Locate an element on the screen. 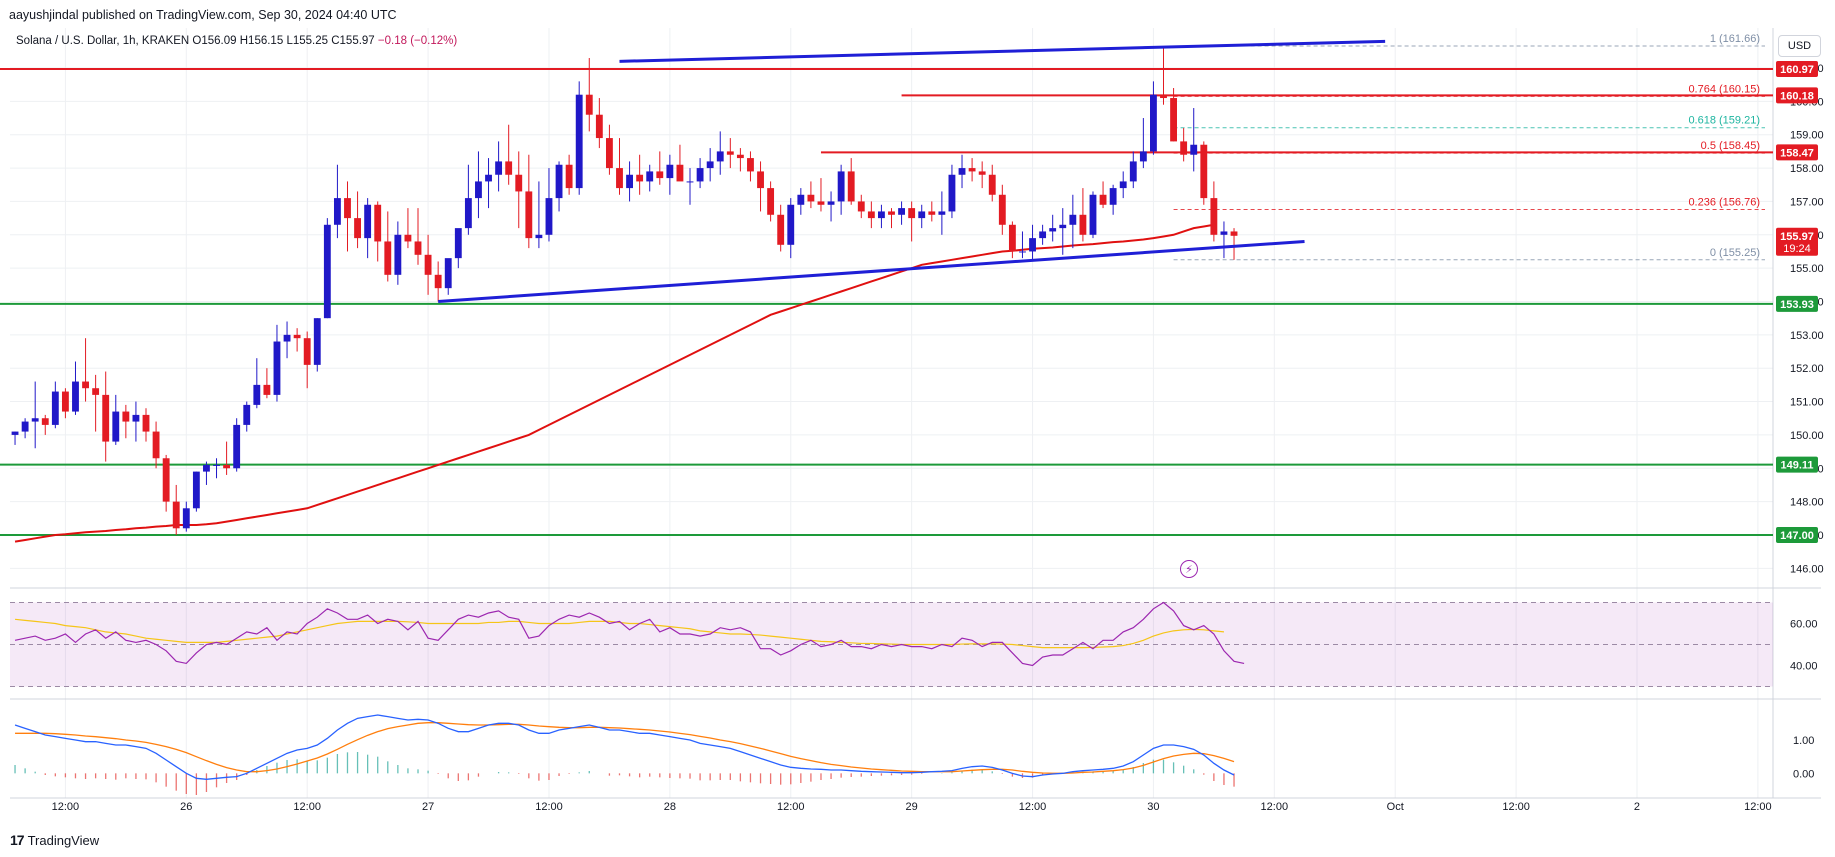 The image size is (1835, 857). macd-tick-label: 0.00 is located at coordinates (1803, 774).